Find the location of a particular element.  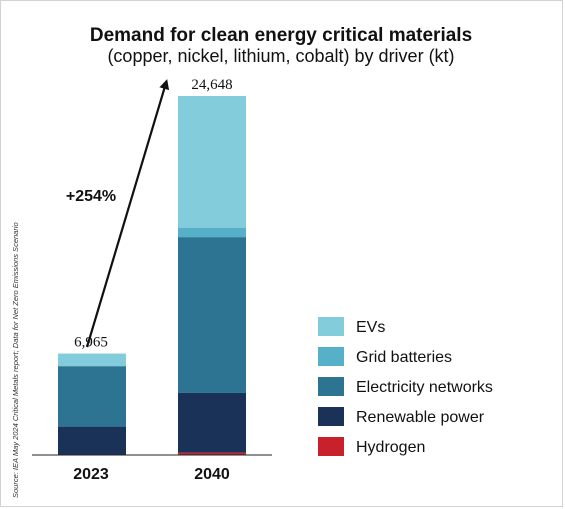

legend-swatch-electricity-networks is located at coordinates (331, 386).